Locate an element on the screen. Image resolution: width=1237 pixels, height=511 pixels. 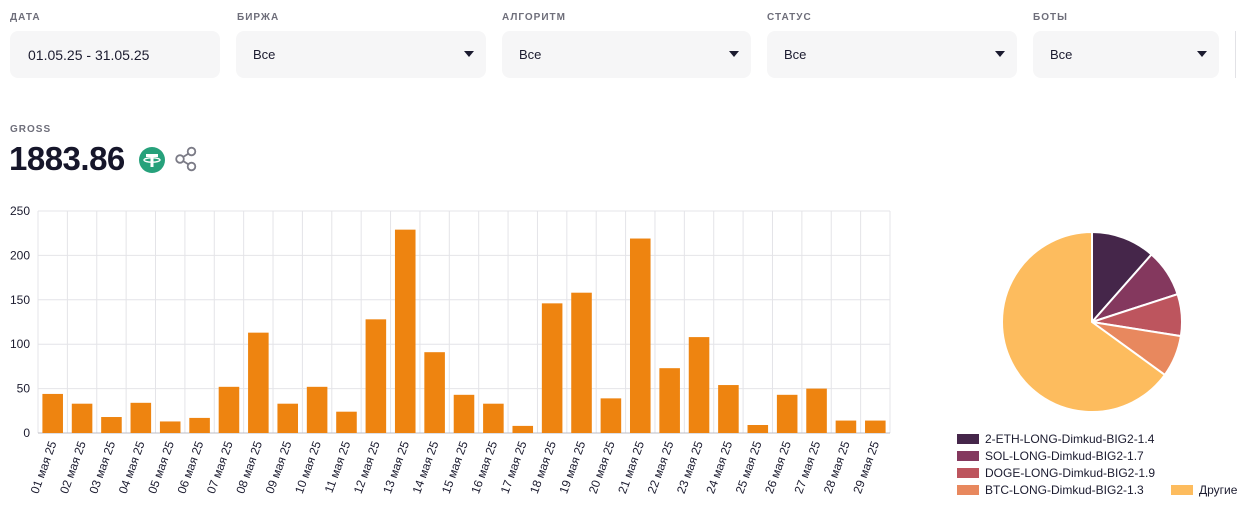
x-tick-label: 23 мая 25 is located at coordinates (690, 467).